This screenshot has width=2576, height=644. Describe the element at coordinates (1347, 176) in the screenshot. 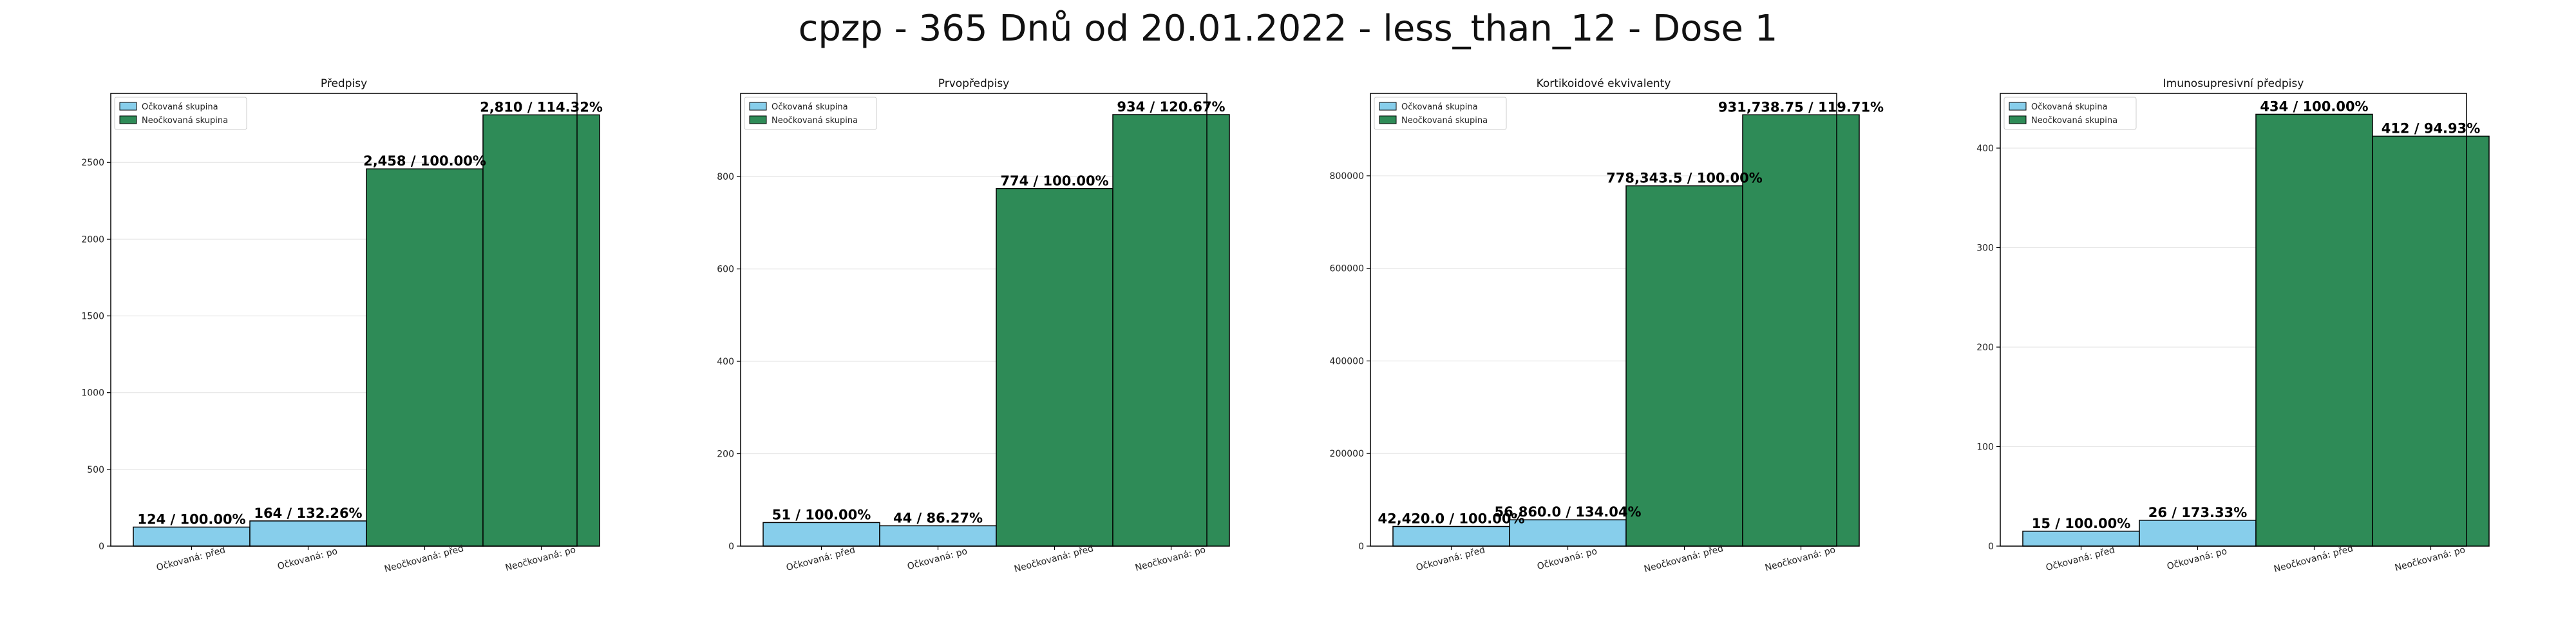

I see `y-tick-label: 800000` at that location.